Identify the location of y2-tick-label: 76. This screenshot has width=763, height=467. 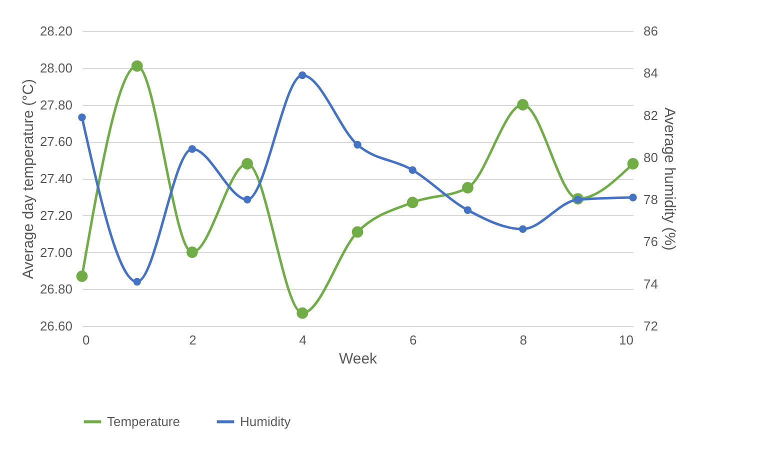
(651, 242).